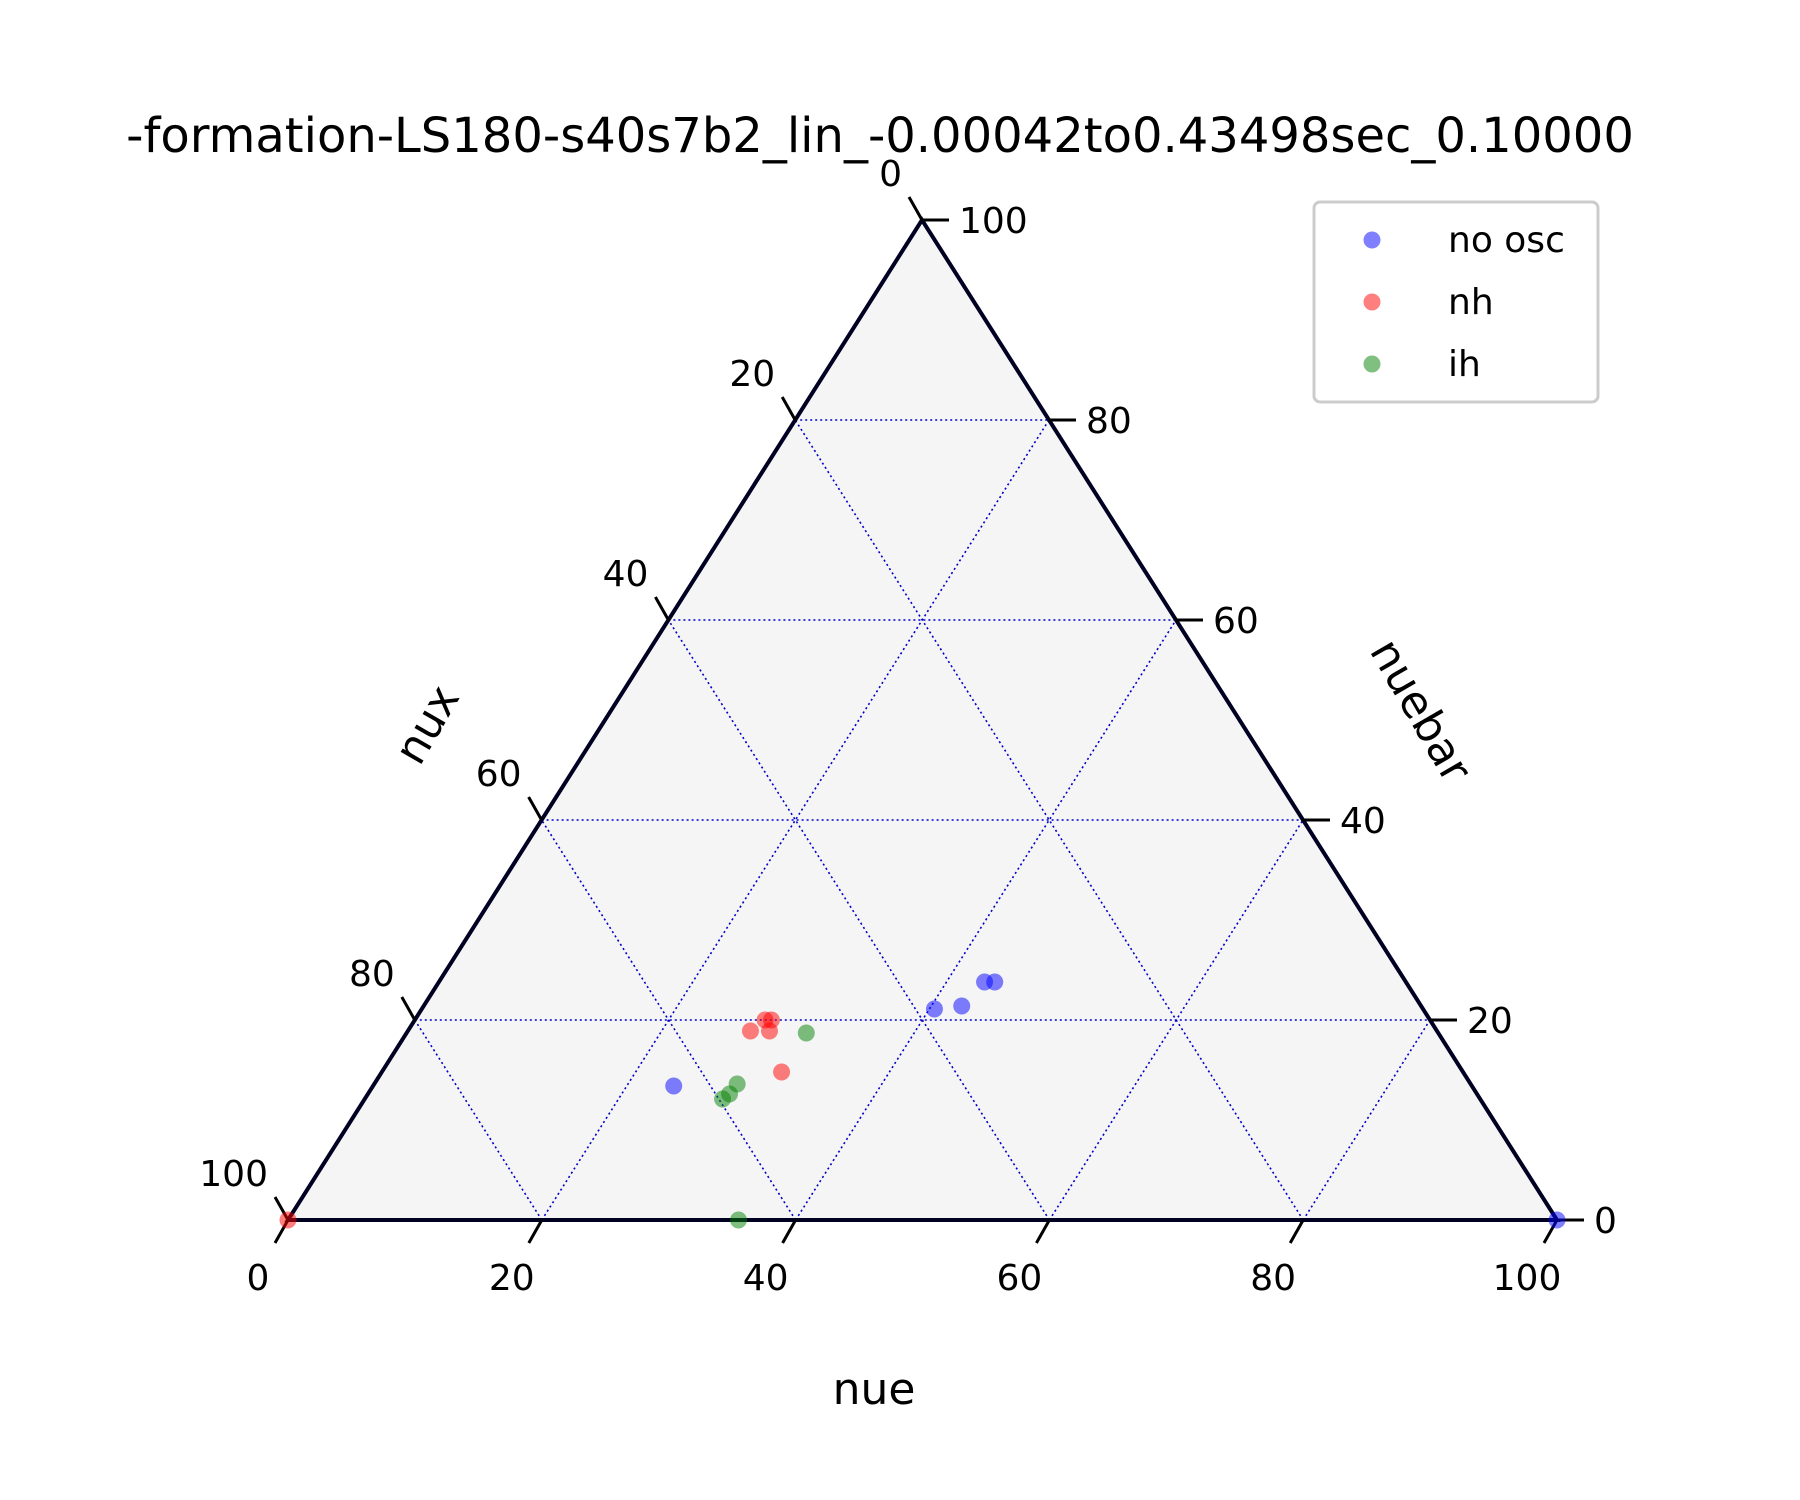  I want to click on legend-label: ih, so click(1464, 364).